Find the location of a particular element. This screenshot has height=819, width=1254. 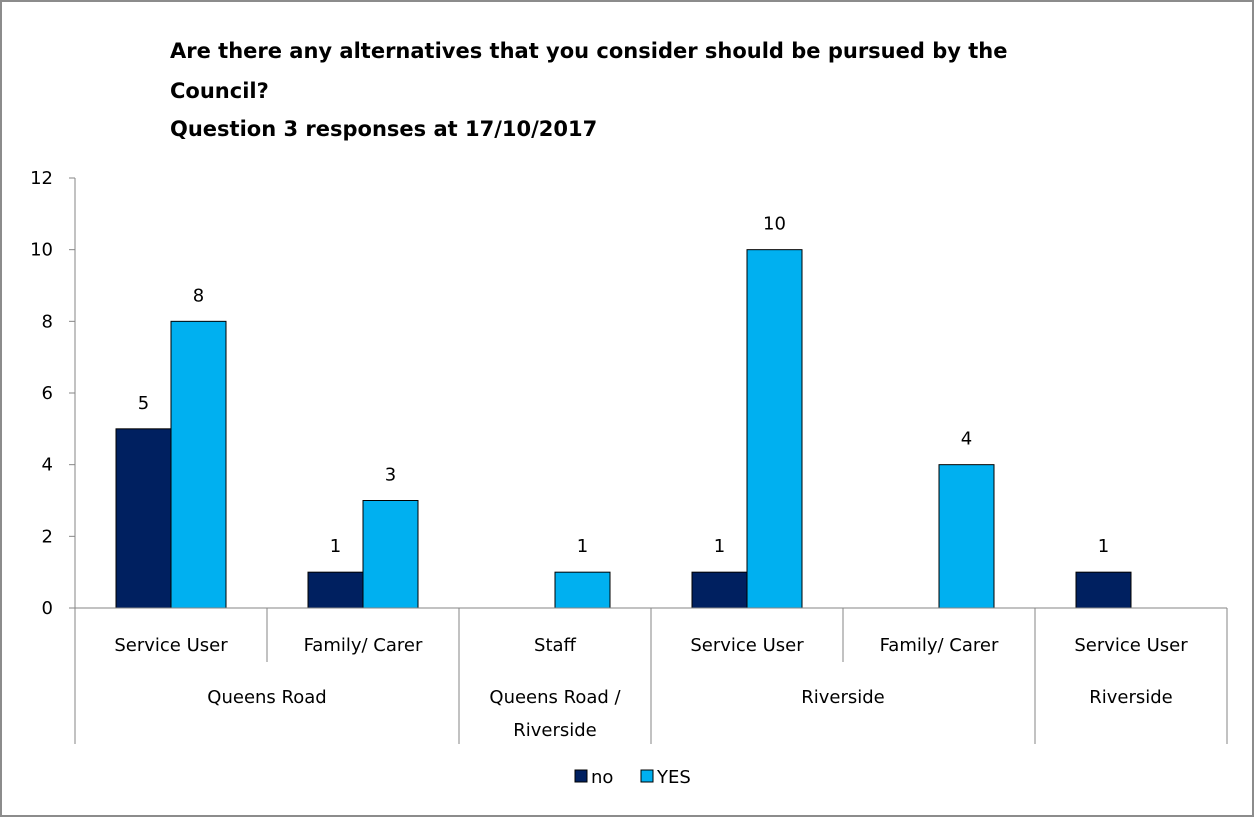

y-tick-label: 10 is located at coordinates (41, 250).